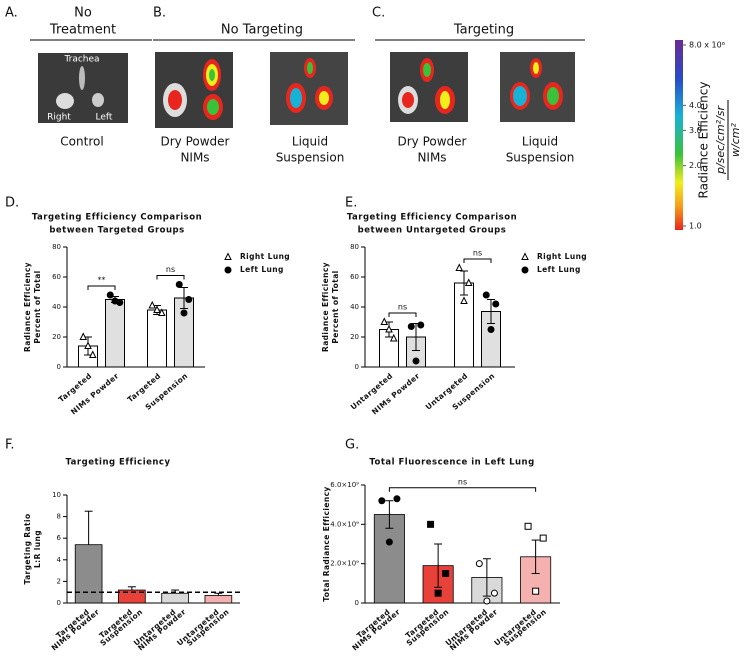 This screenshot has width=744, height=660. I want to click on y-tick-label: 2, so click(59, 581).